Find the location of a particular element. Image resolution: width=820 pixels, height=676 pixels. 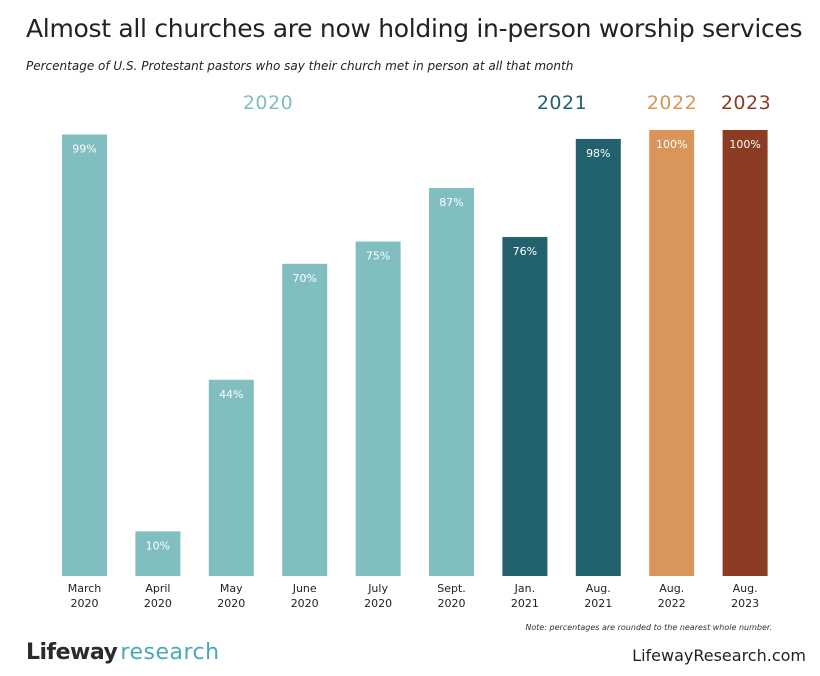

bar-value-label: 10% is located at coordinates (158, 545).